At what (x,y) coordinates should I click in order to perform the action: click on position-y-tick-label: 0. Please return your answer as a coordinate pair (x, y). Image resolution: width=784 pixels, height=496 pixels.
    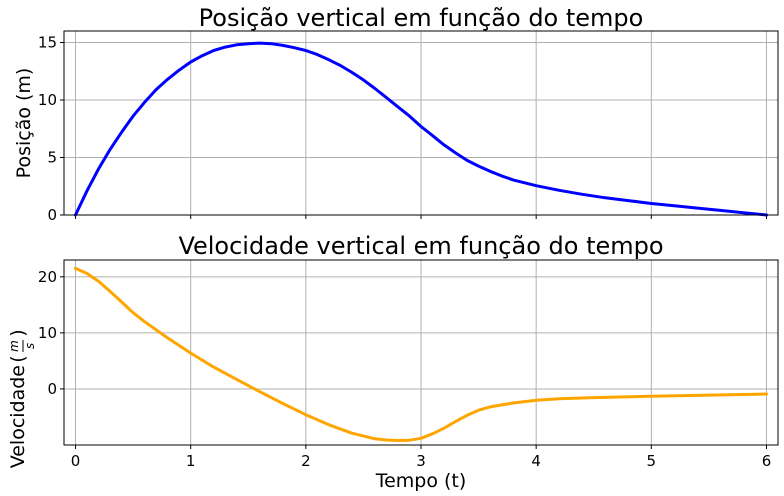
    Looking at the image, I should click on (52, 215).